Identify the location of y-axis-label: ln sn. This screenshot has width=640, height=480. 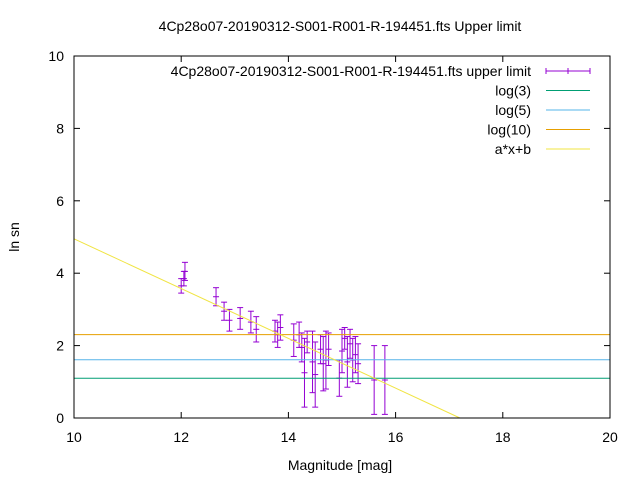
(14, 237).